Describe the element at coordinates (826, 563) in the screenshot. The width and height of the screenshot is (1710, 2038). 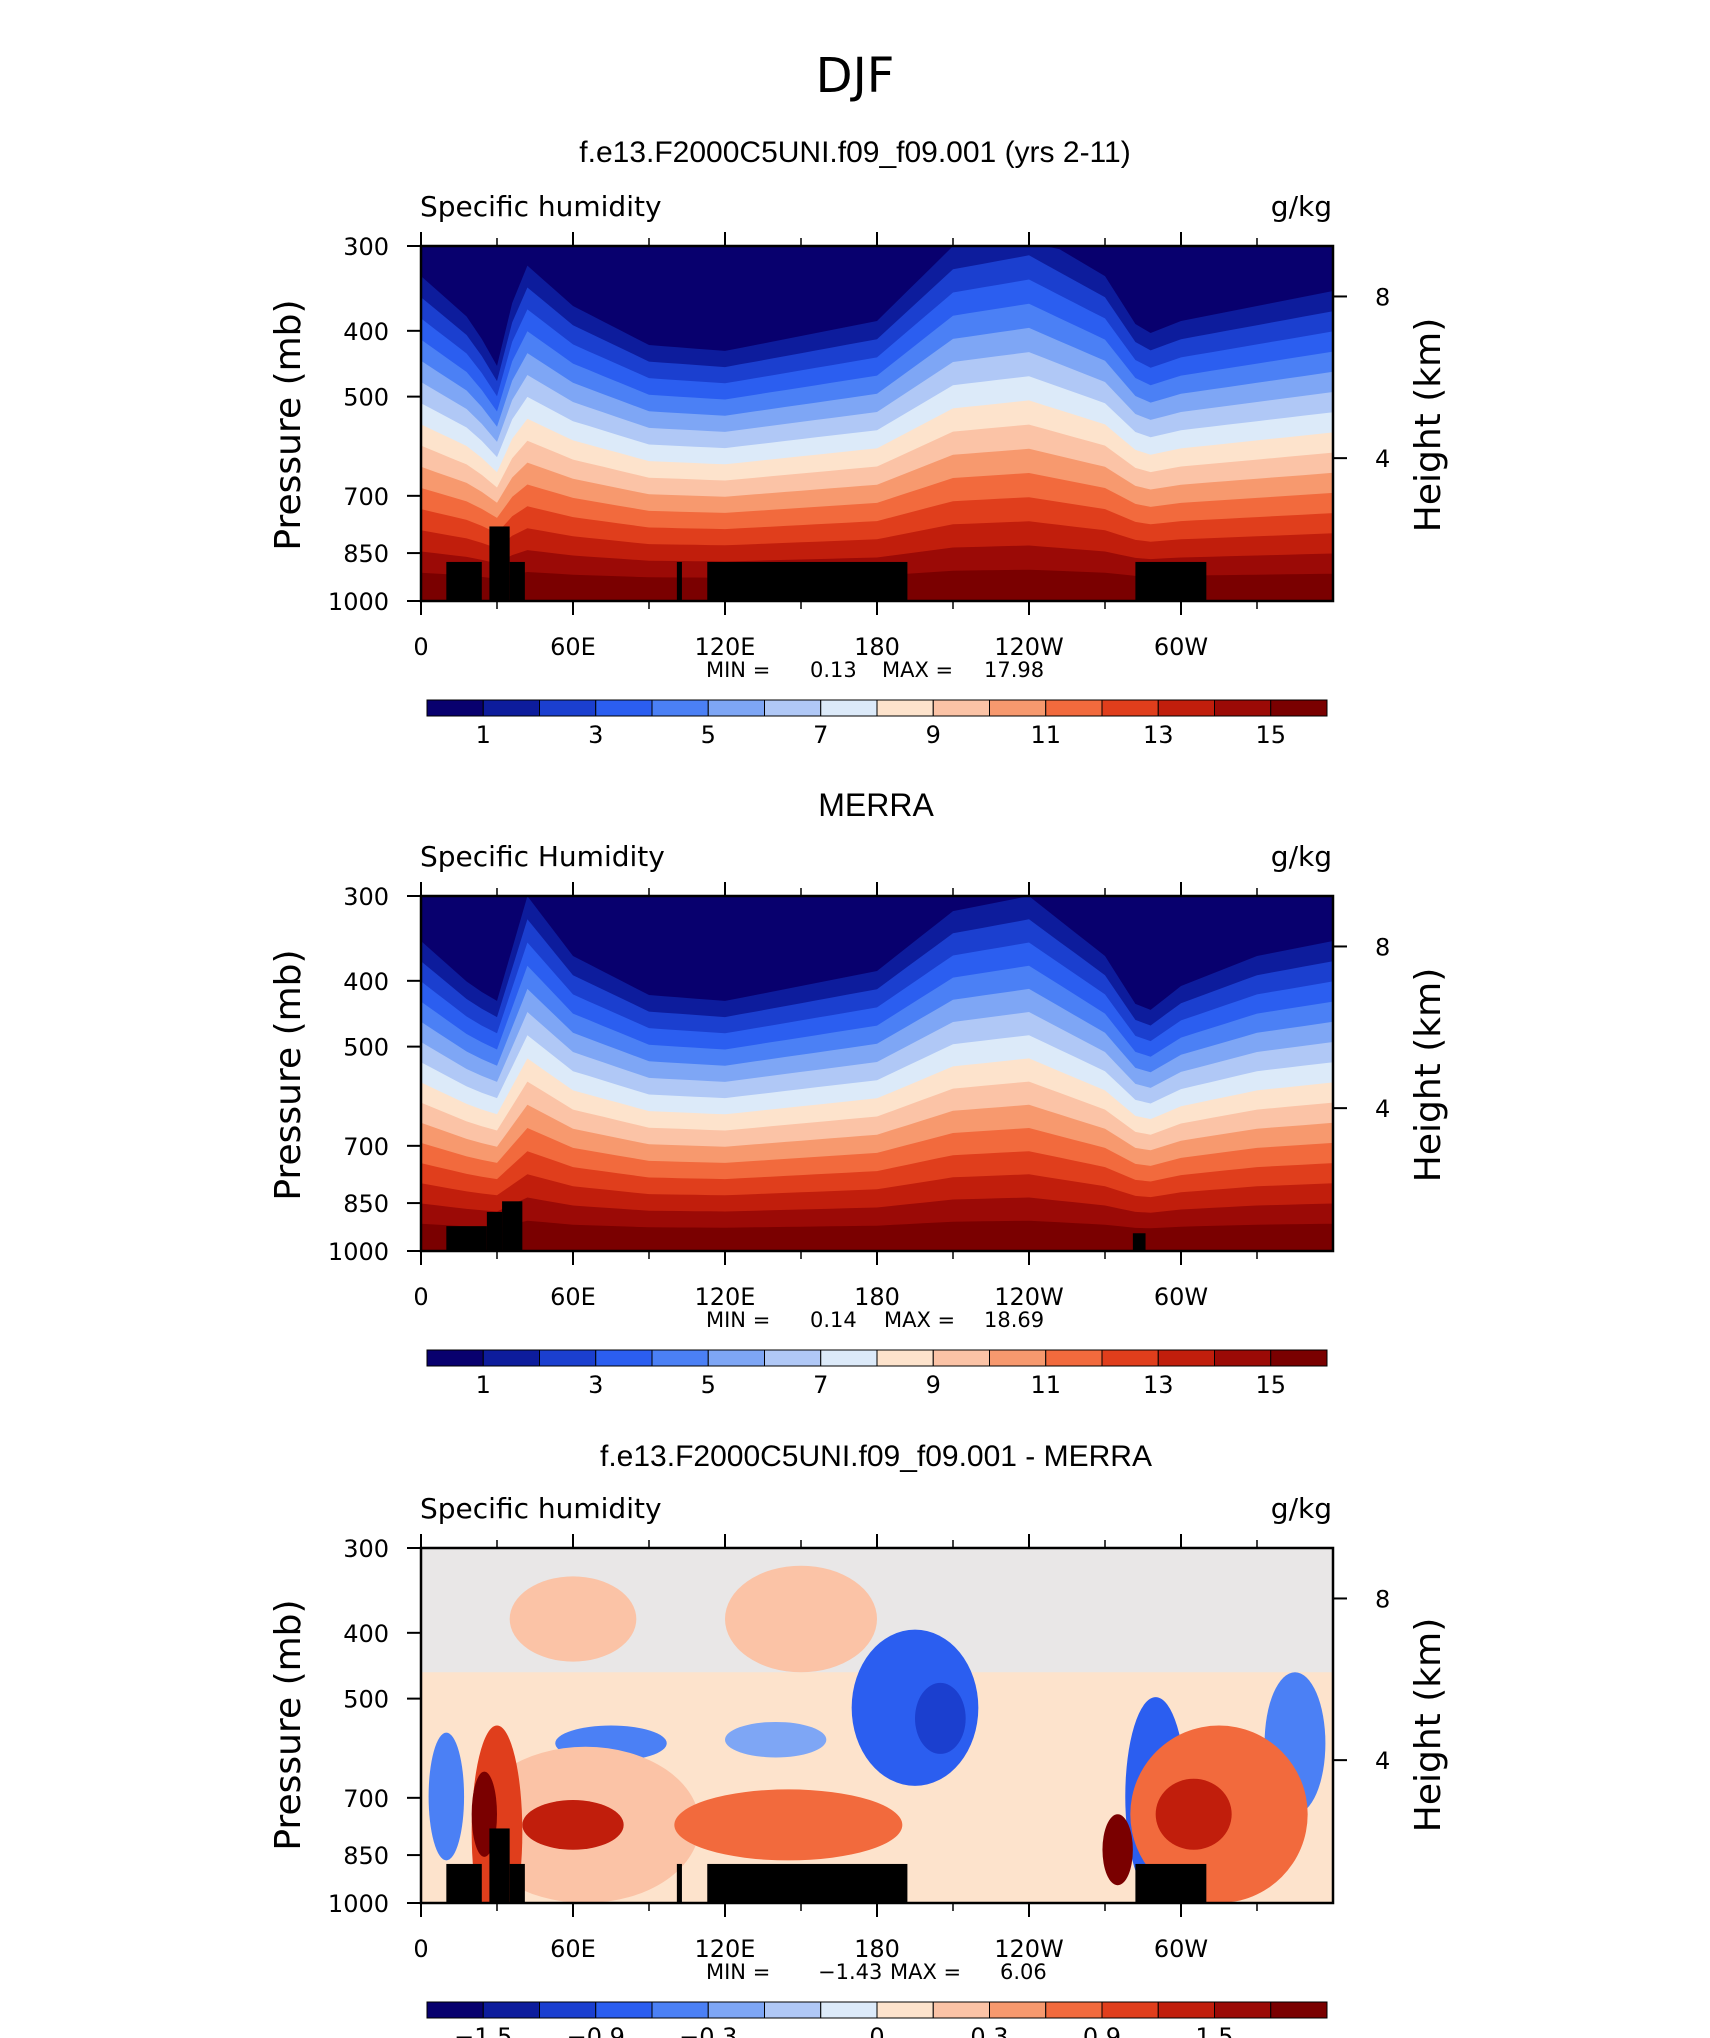
I see `panel-1-terrain` at that location.